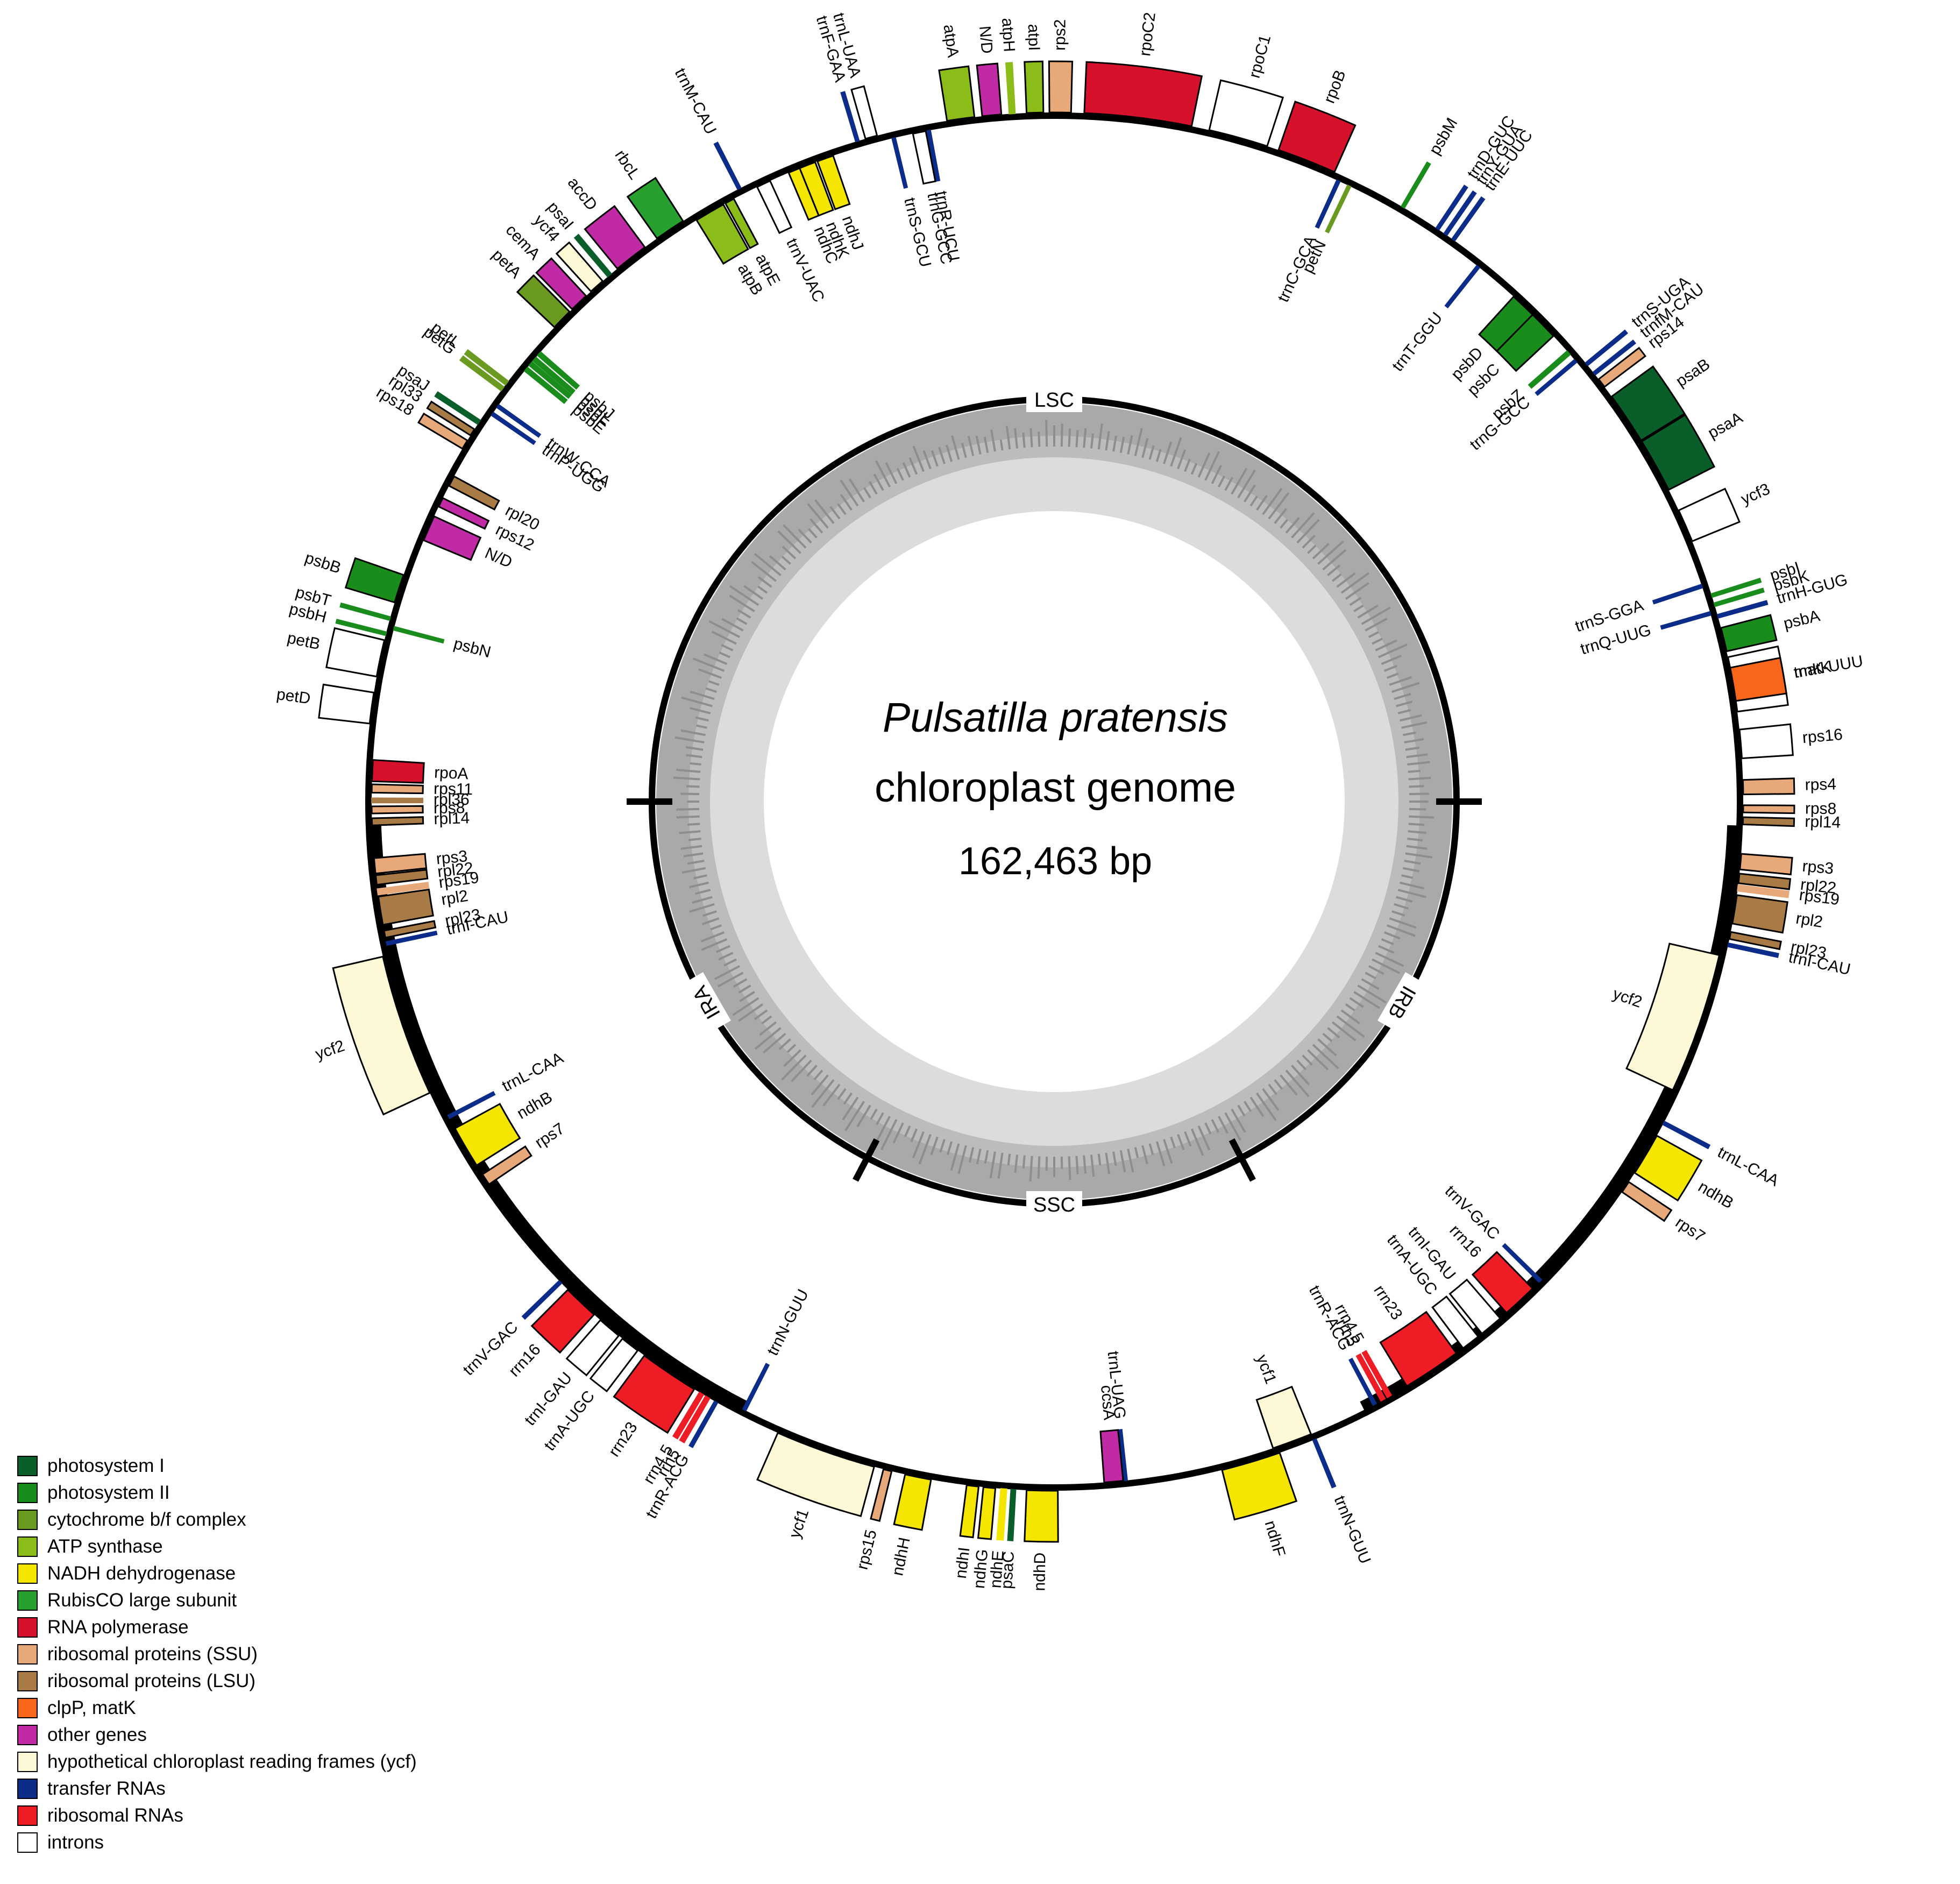 The image size is (1960, 1884). Describe the element at coordinates (616, 238) in the screenshot. I see `gene-accd` at that location.